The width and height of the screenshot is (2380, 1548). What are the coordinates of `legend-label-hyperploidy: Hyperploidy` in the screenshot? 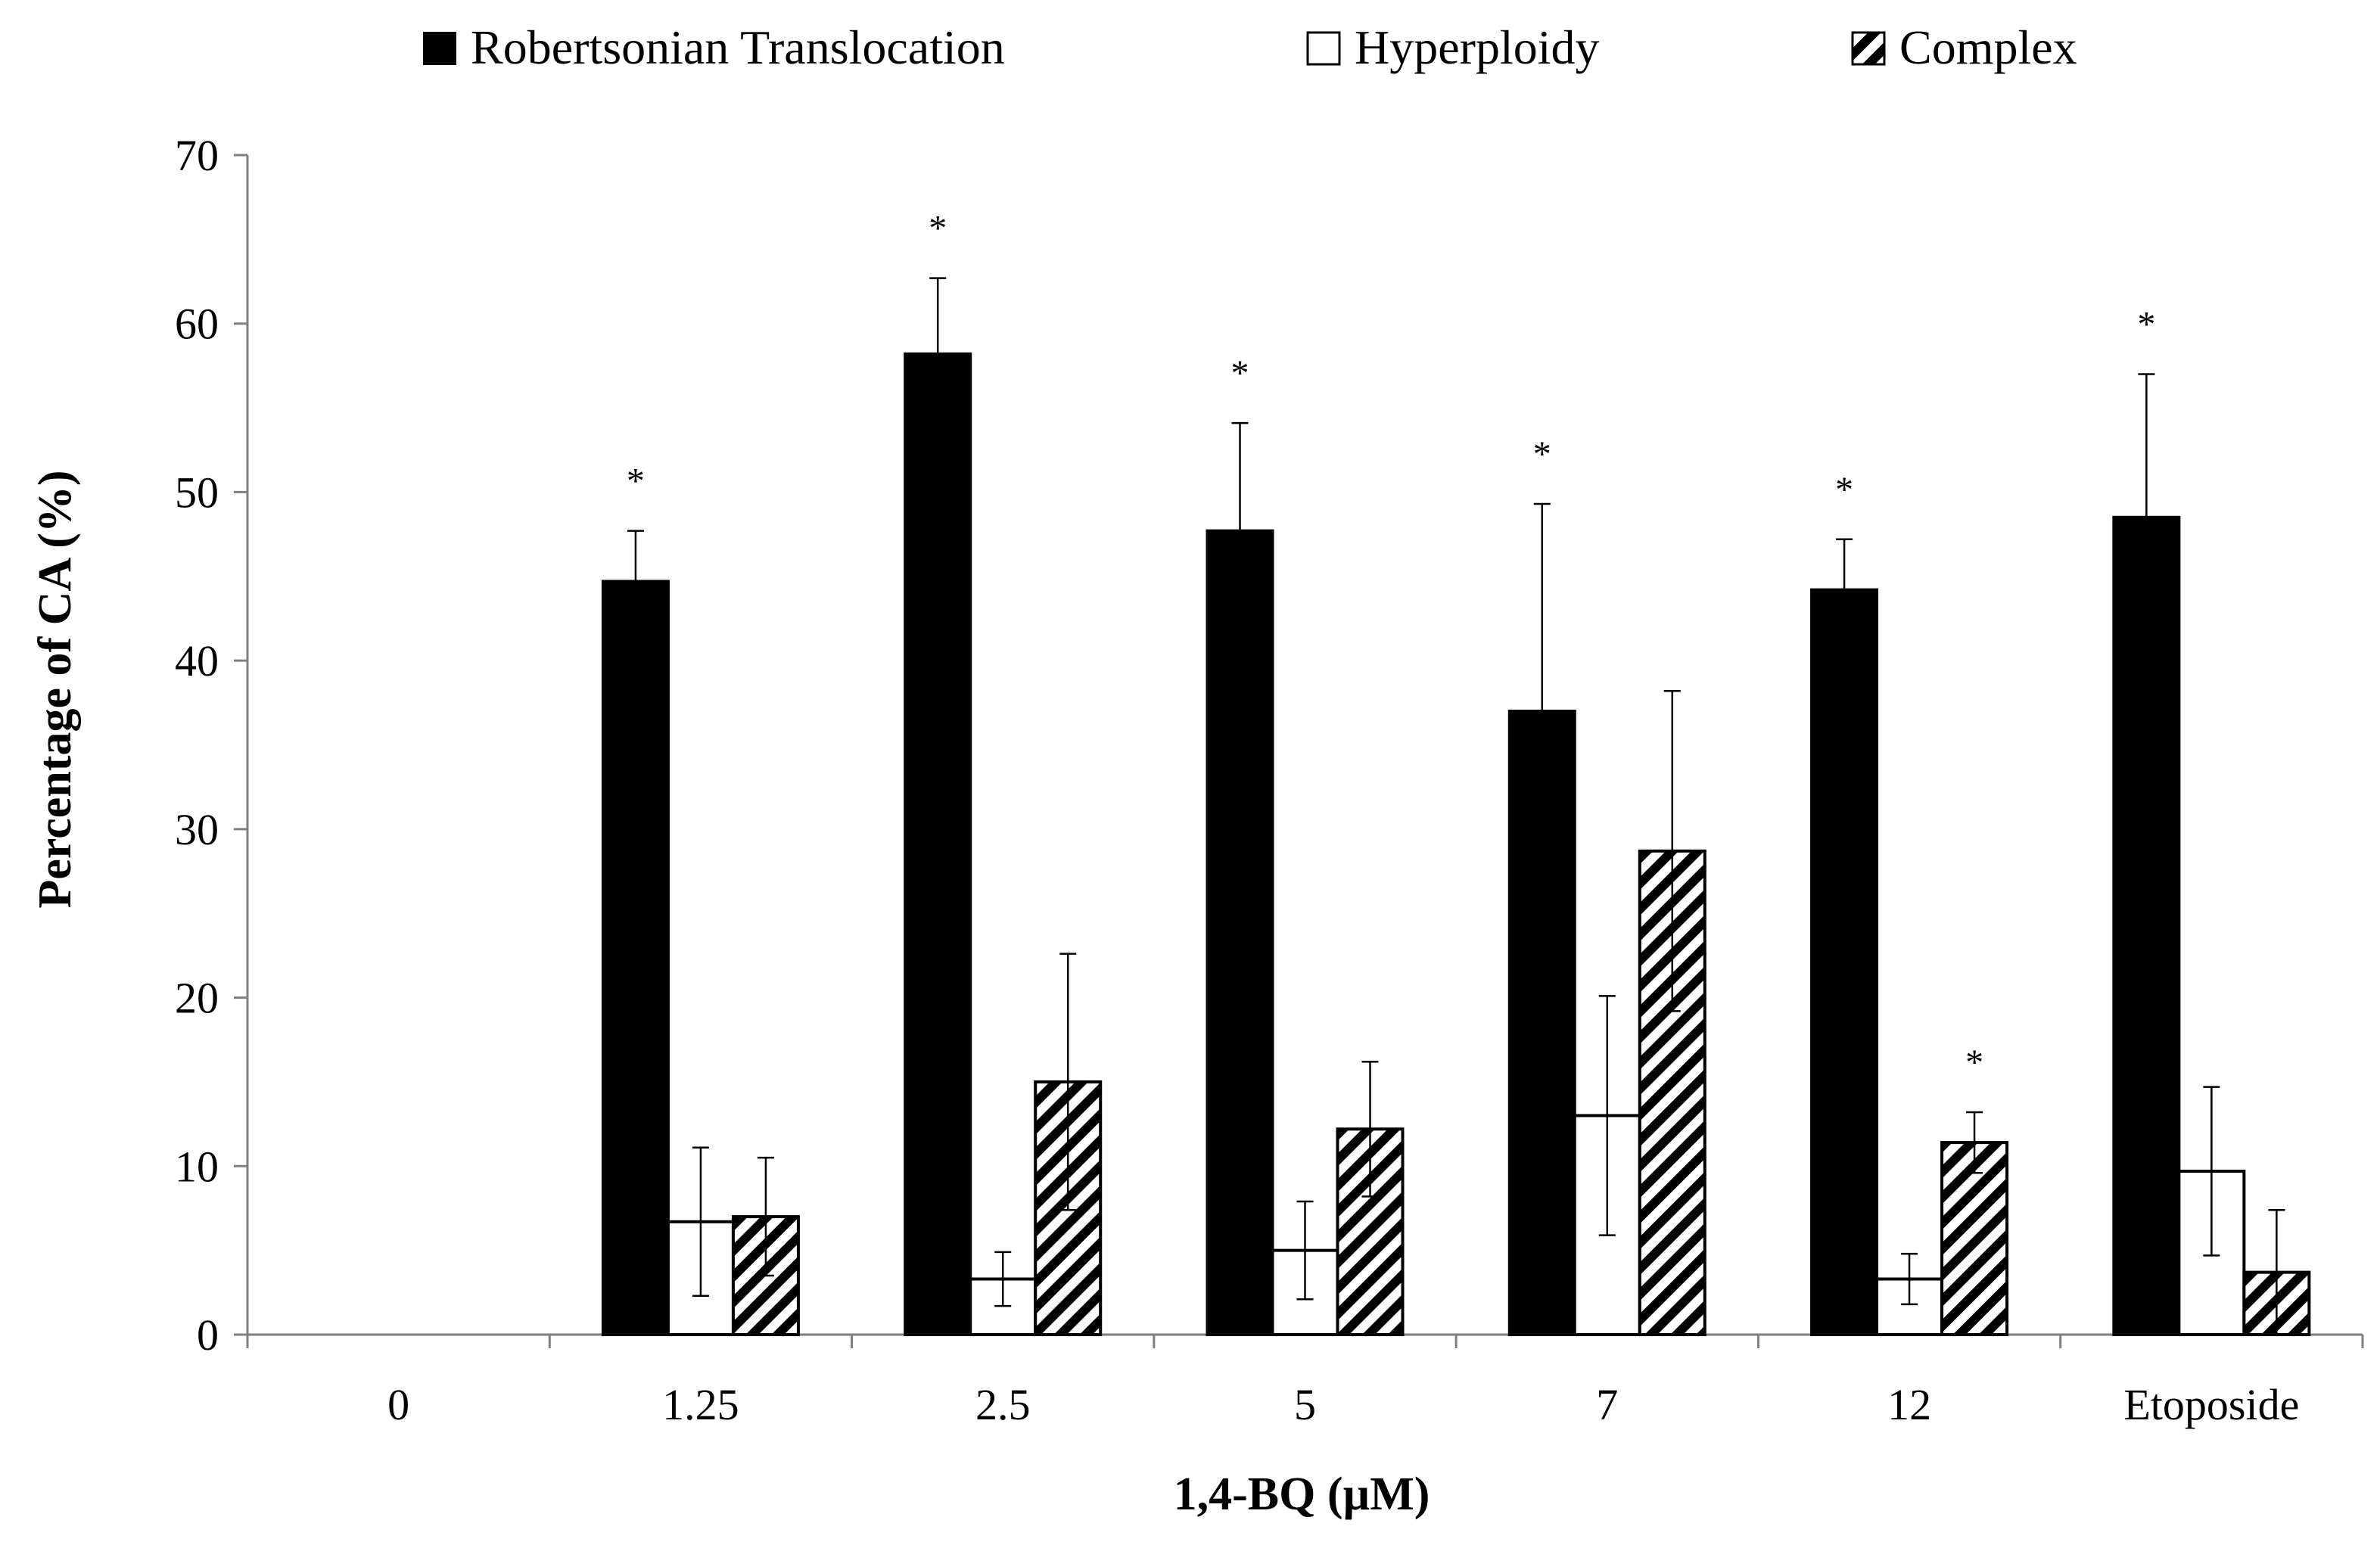 It's located at (1477, 47).